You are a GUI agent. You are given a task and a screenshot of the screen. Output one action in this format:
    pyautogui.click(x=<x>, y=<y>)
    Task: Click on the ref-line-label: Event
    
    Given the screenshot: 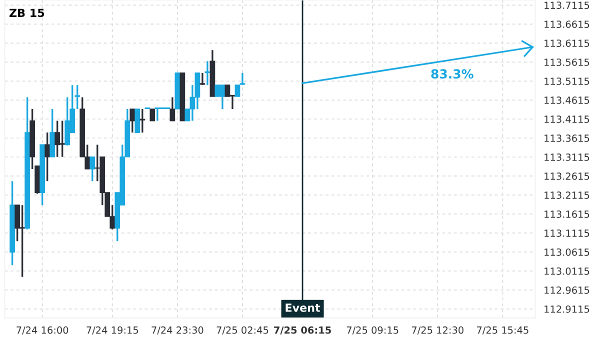 What is the action you would take?
    pyautogui.click(x=303, y=308)
    